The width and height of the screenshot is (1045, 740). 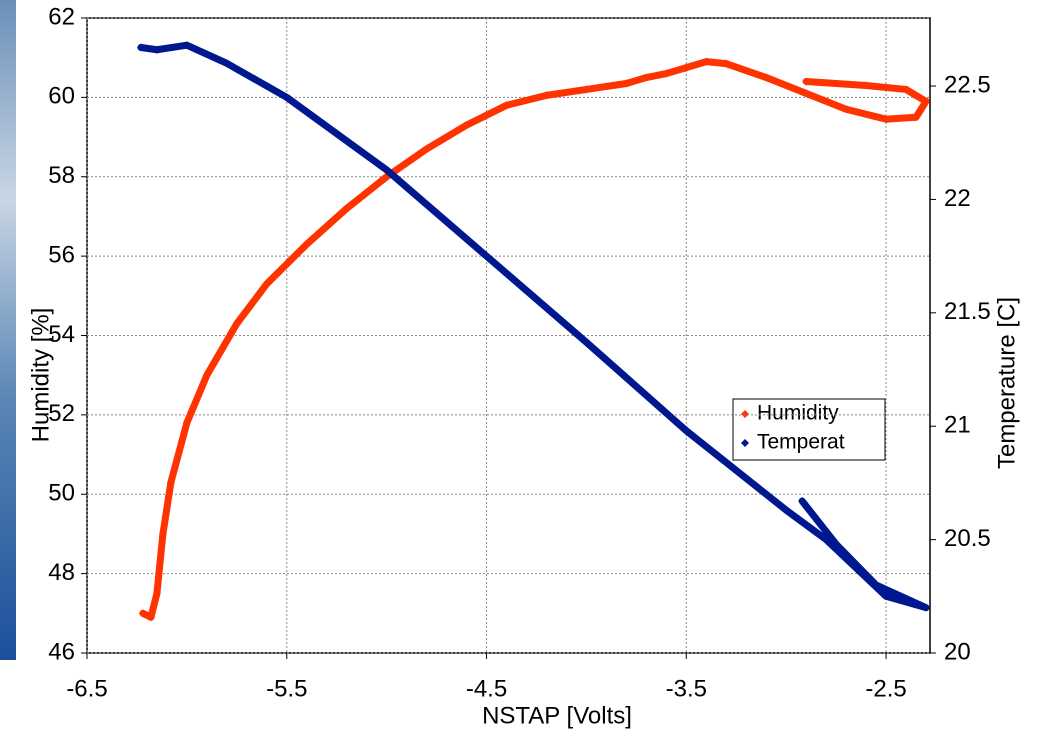 I want to click on y2-tick-label: 22.5, so click(x=967, y=84).